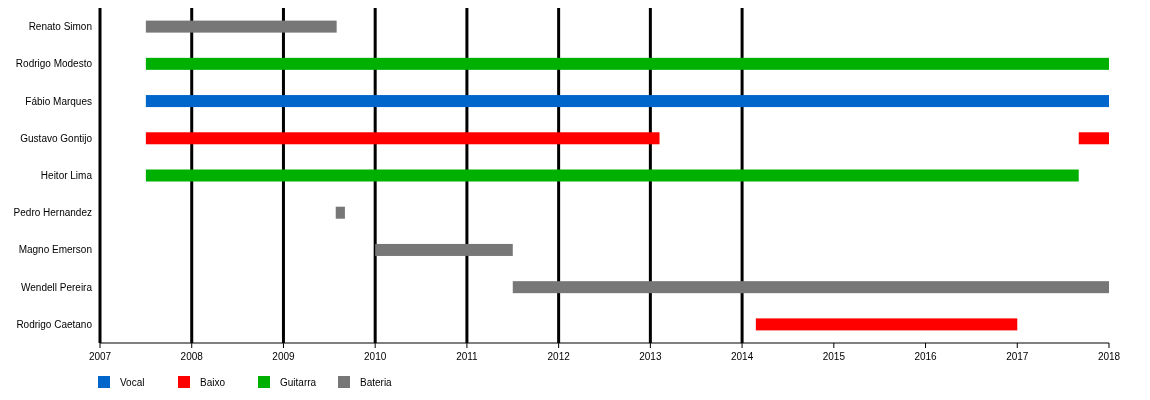  I want to click on y-tick-label: Renato Simon, so click(60, 27).